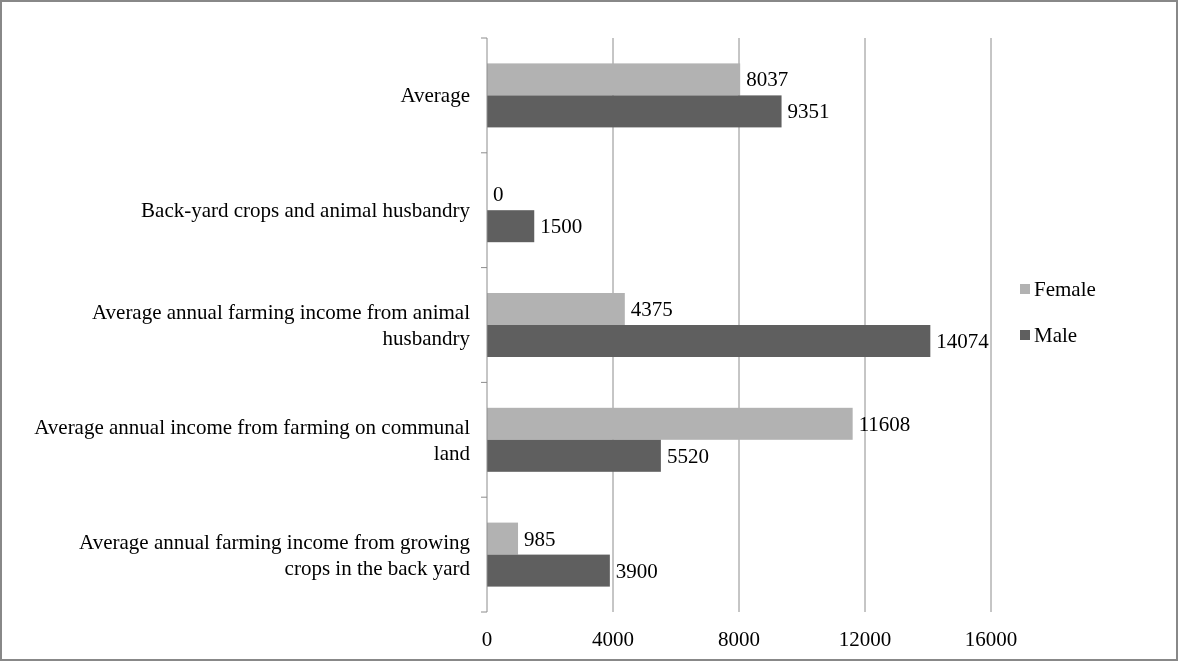 The image size is (1178, 661). What do you see at coordinates (1056, 335) in the screenshot?
I see `legend-label: Male` at bounding box center [1056, 335].